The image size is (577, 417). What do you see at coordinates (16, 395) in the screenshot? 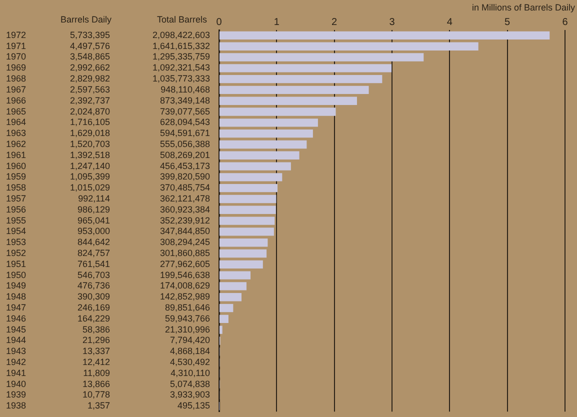
I see `y-tick-label: 1939` at bounding box center [16, 395].